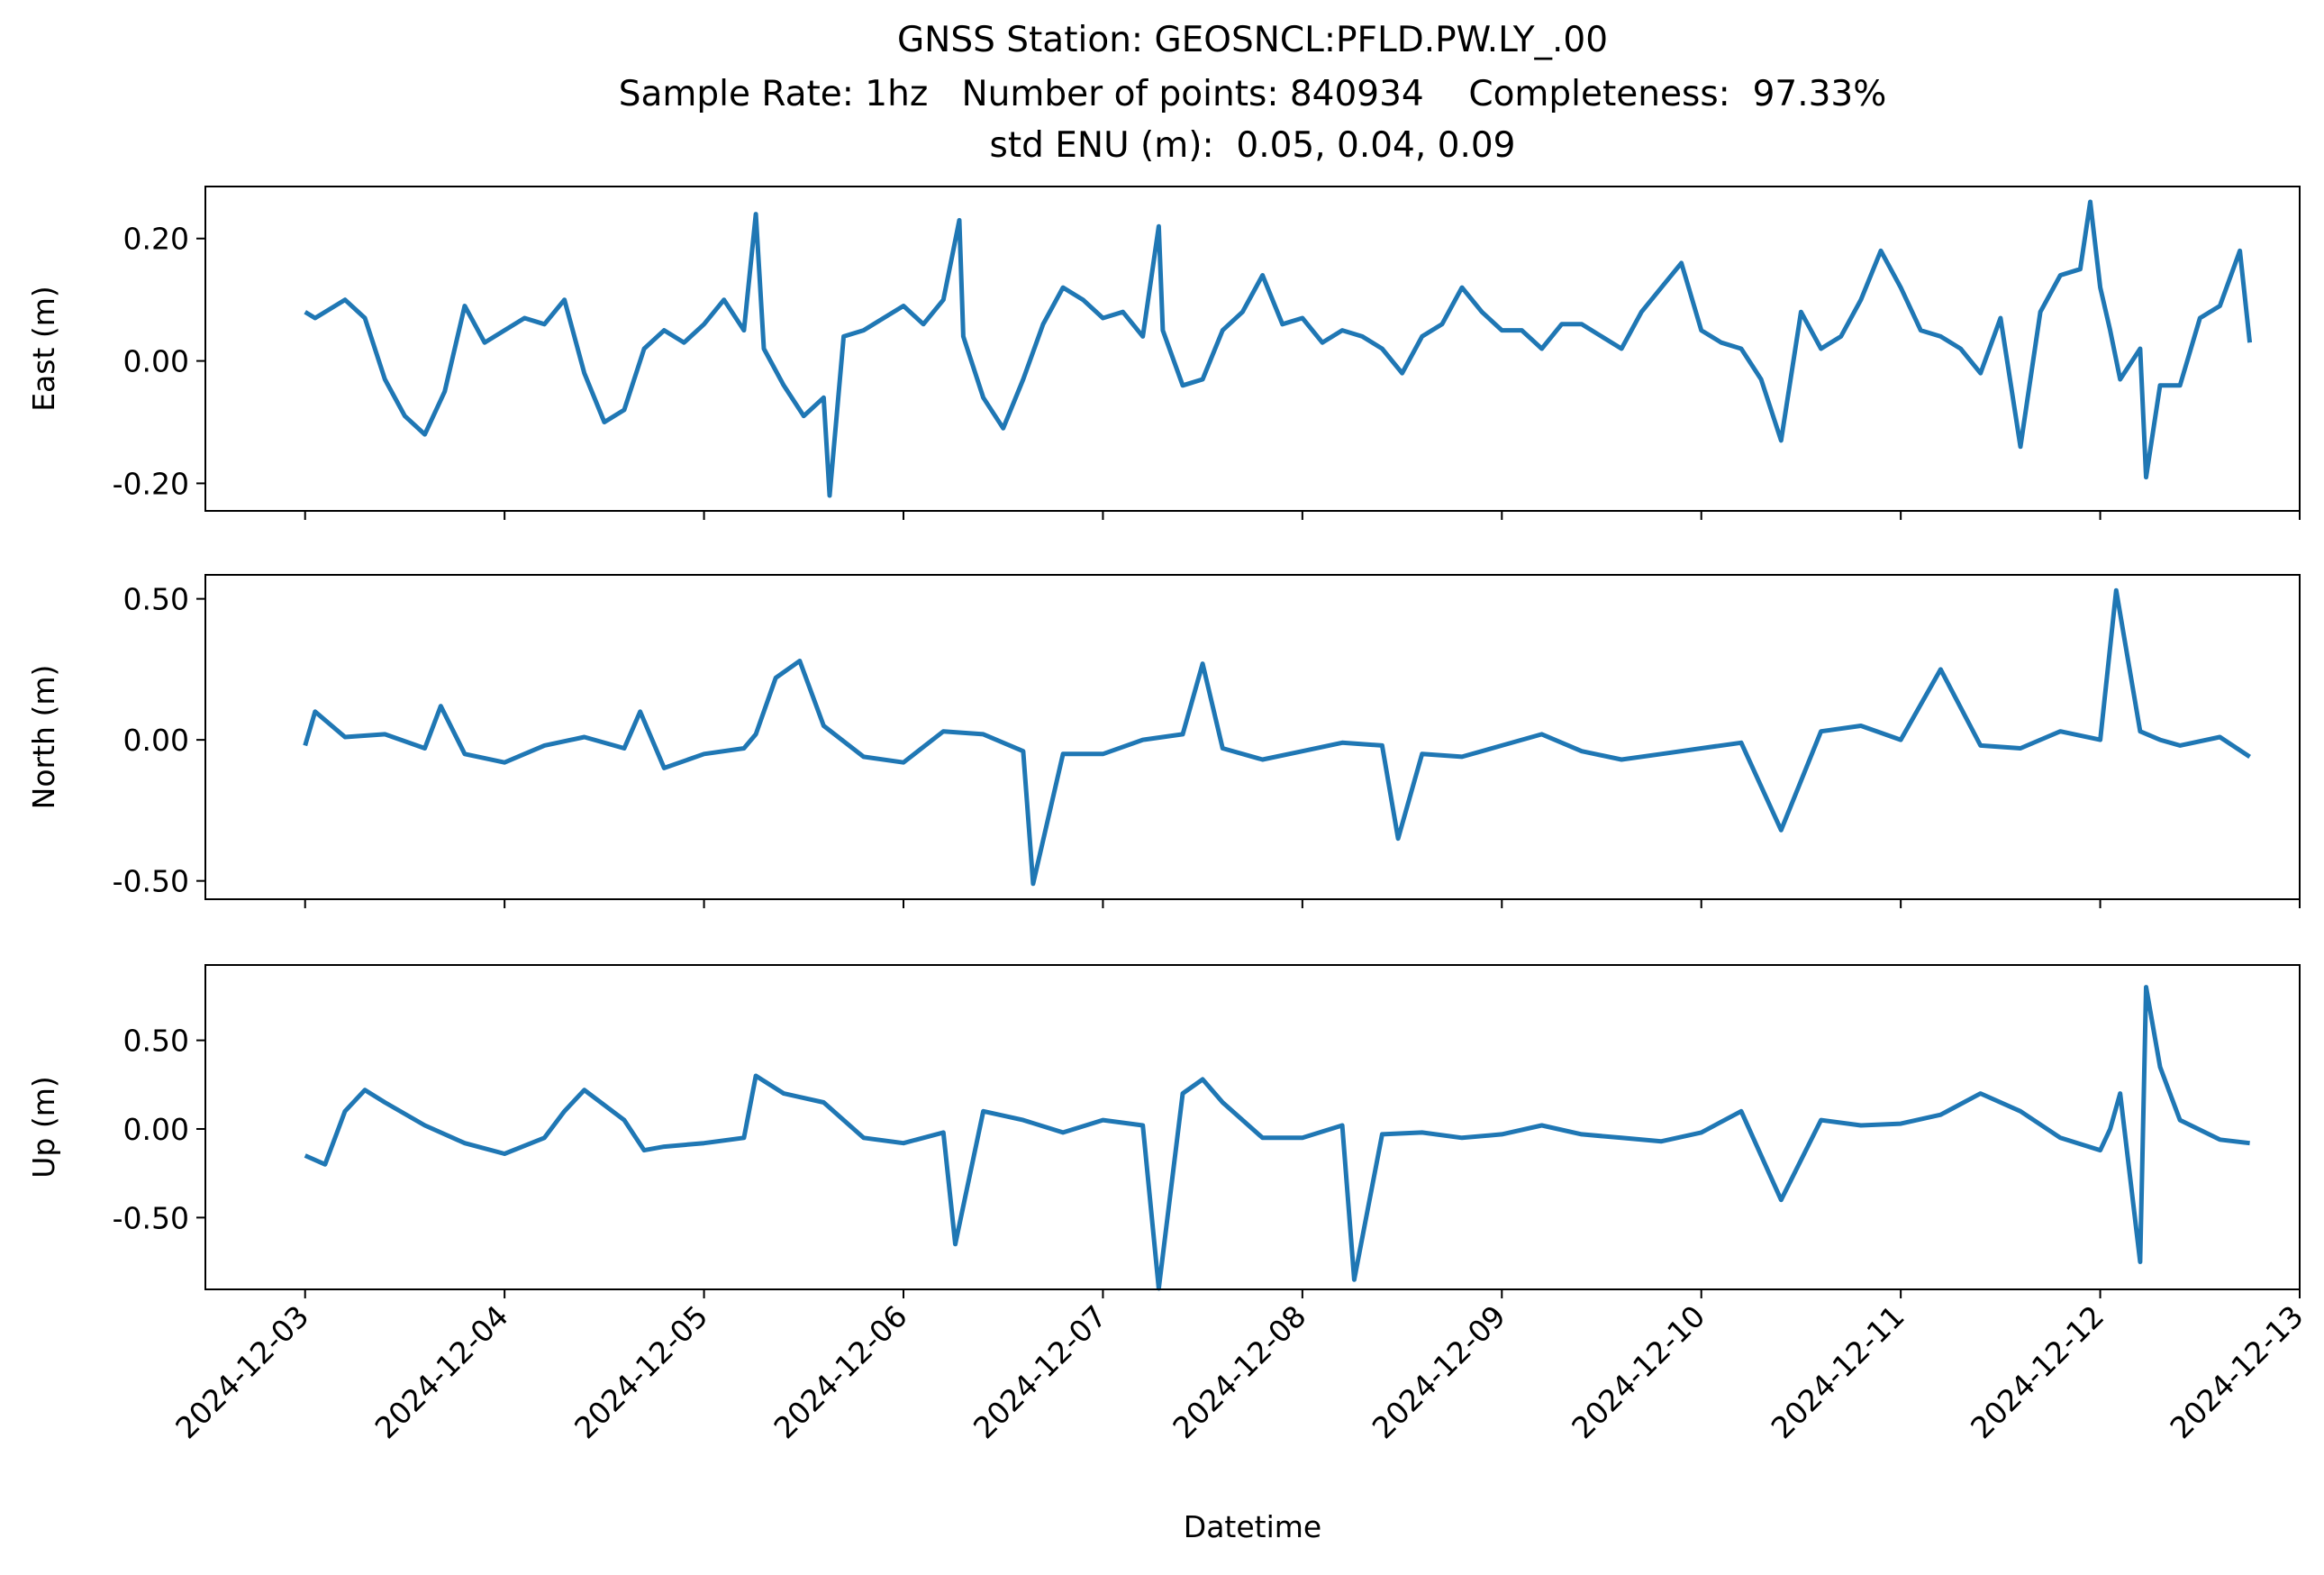 The width and height of the screenshot is (2324, 1575). What do you see at coordinates (2038, 1371) in the screenshot?
I see `up-panel-xtick-label: 2024-12-12` at bounding box center [2038, 1371].